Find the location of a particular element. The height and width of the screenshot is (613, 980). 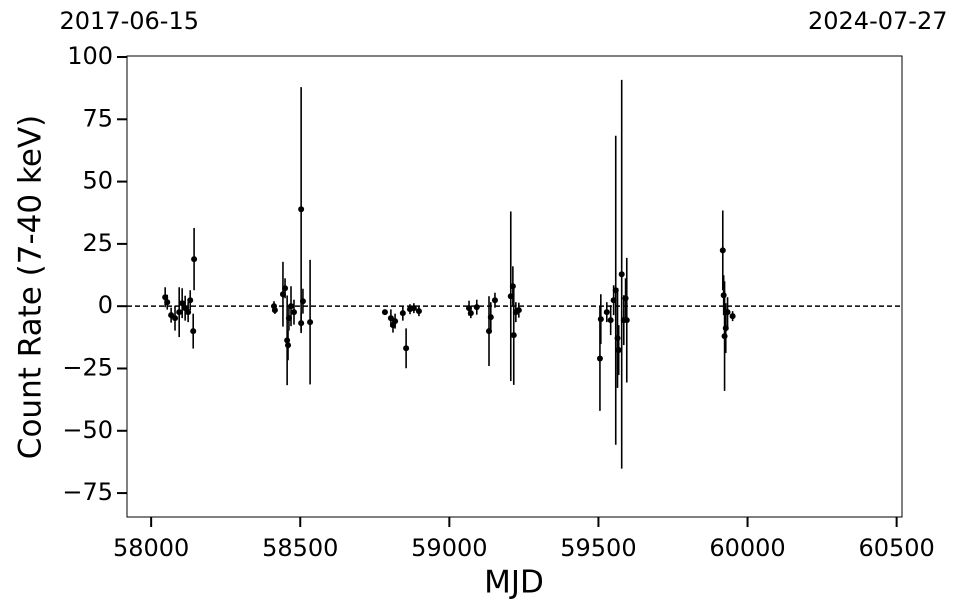

y-tick-label: 0 is located at coordinates (105, 305).